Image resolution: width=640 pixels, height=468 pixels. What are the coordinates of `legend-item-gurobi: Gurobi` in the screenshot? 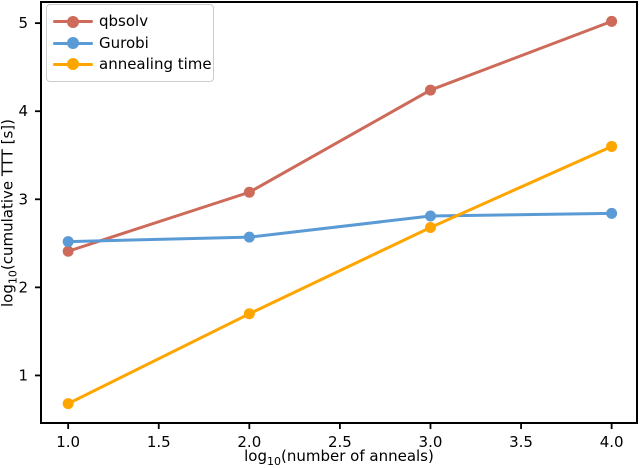 It's located at (131, 42).